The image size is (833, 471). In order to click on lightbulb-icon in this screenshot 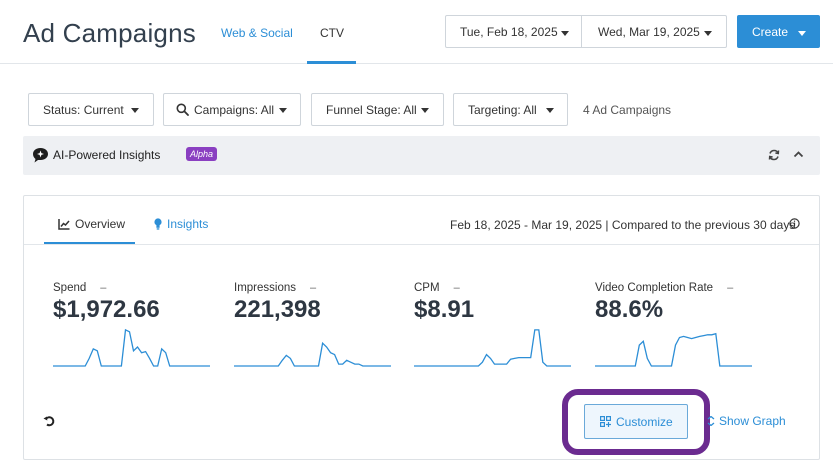, I will do `click(158, 224)`.